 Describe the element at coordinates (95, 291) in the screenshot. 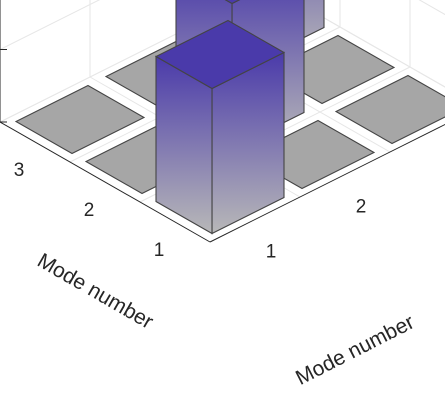

I see `y-axis-label: Mode number` at that location.